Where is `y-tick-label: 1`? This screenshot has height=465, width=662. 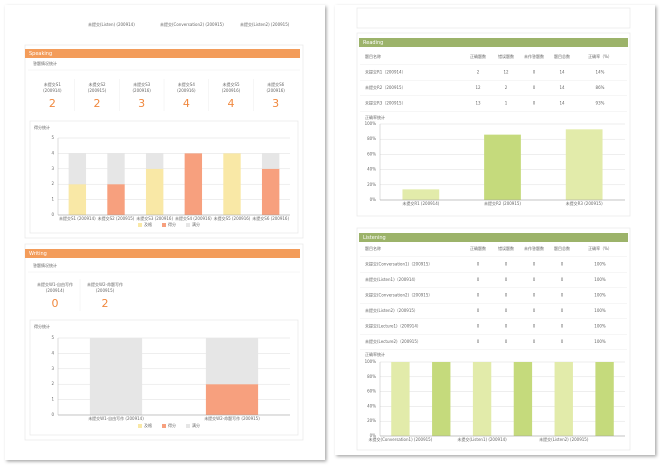
y-tick-label: 1 is located at coordinates (52, 399).